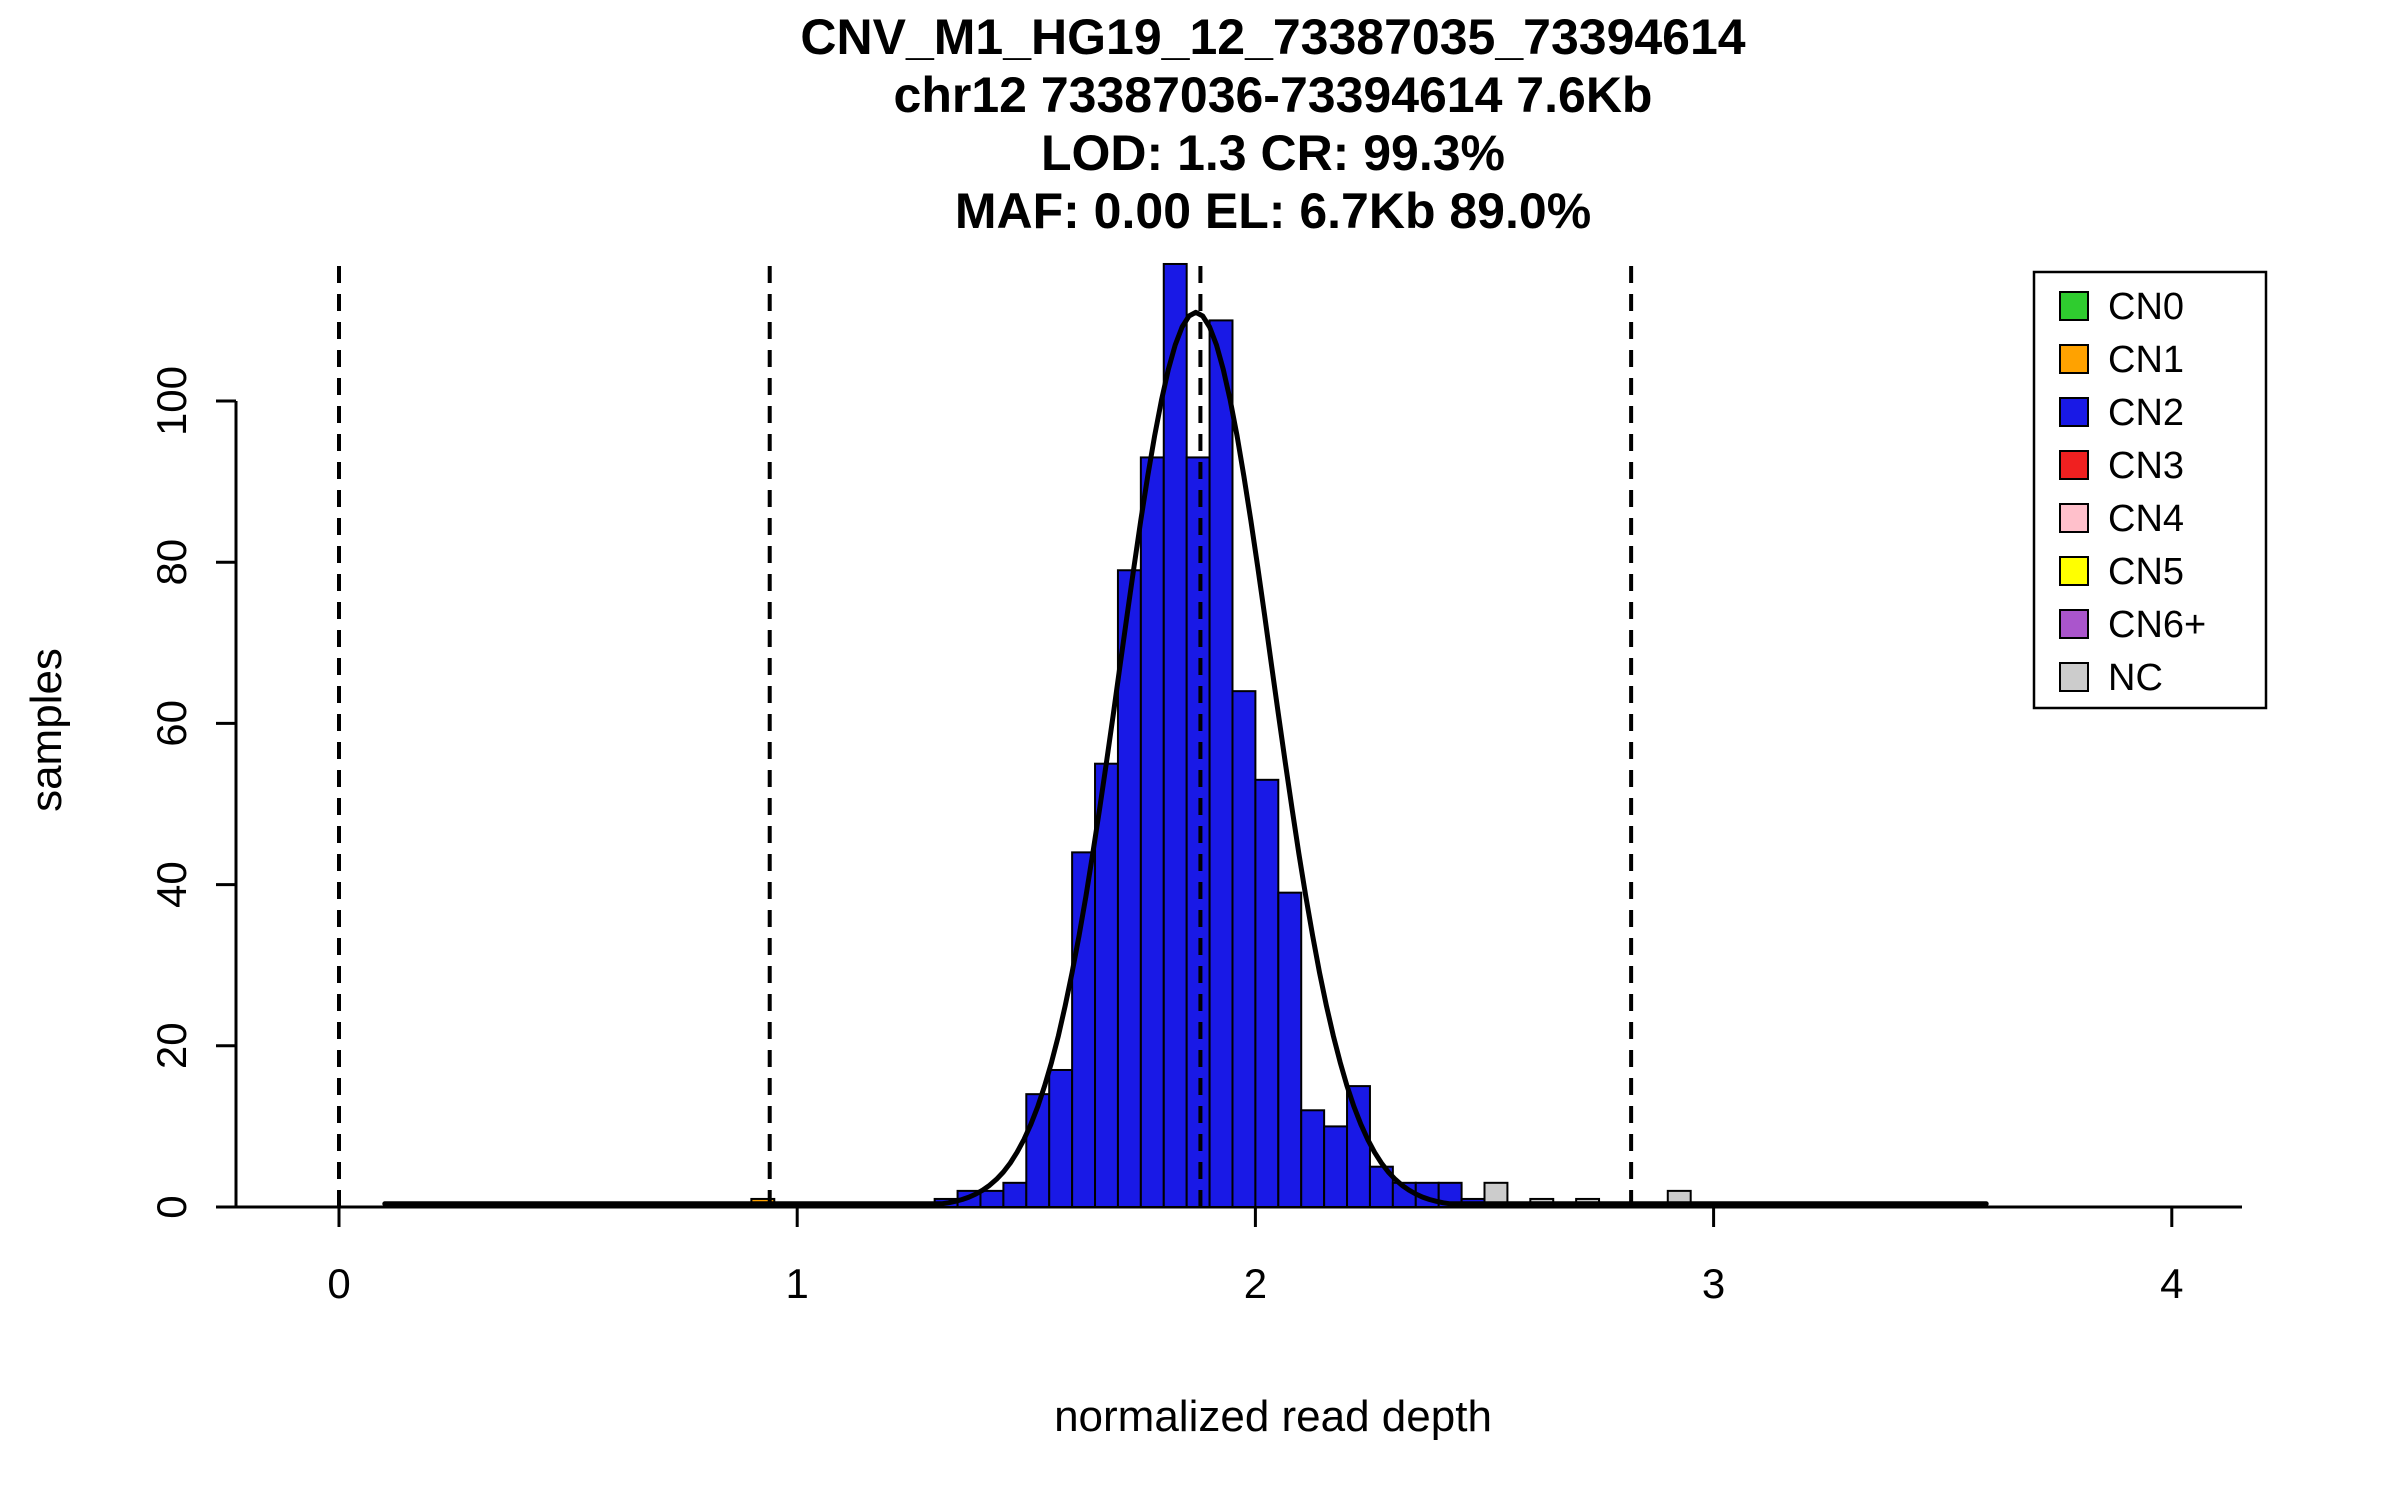  Describe the element at coordinates (797, 1283) in the screenshot. I see `x-tick-label: 1` at that location.